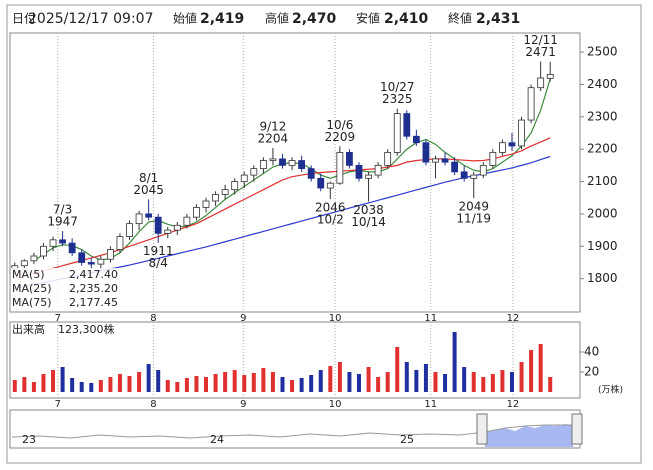 Image resolution: width=653 pixels, height=470 pixels. Describe the element at coordinates (602, 116) in the screenshot. I see `y-tick-label: 2300` at that location.